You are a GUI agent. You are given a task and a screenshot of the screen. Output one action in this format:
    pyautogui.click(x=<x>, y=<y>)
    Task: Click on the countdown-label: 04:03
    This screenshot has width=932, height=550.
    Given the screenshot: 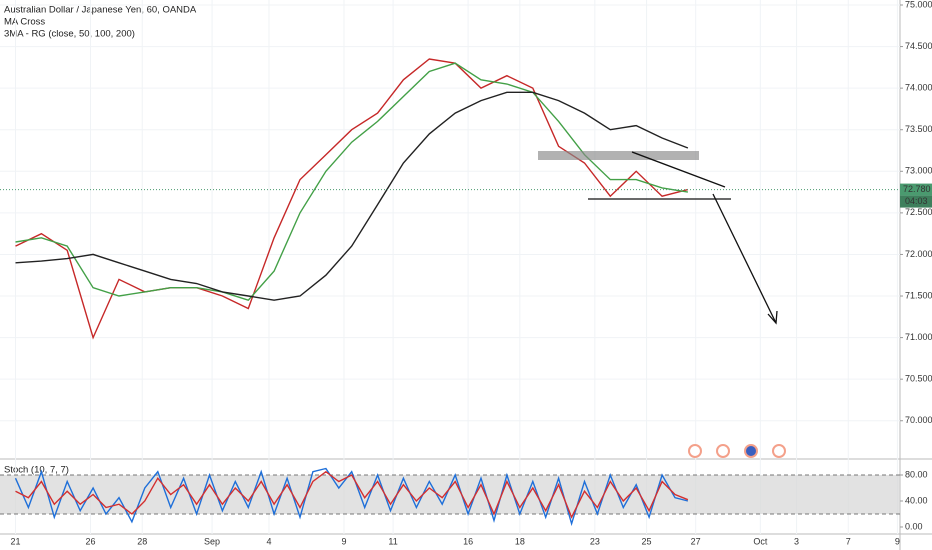 What is the action you would take?
    pyautogui.click(x=916, y=201)
    